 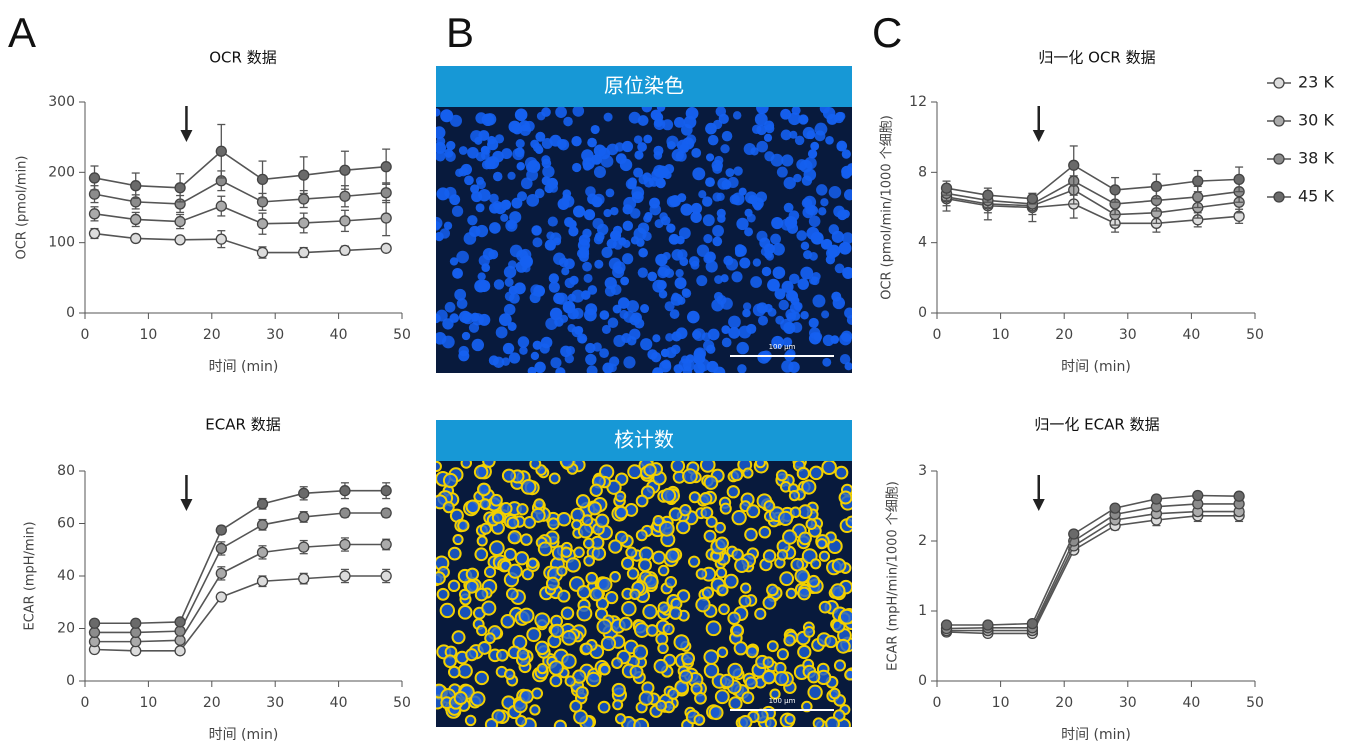 What do you see at coordinates (212, 335) in the screenshot?
I see `x-tick-label: 20` at bounding box center [212, 335].